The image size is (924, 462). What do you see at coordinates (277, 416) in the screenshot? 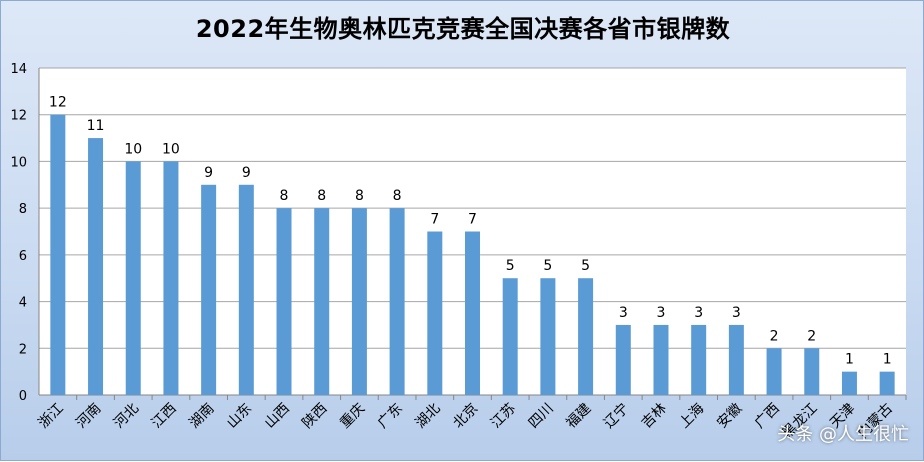
I see `x-tick-label: 山西` at bounding box center [277, 416].